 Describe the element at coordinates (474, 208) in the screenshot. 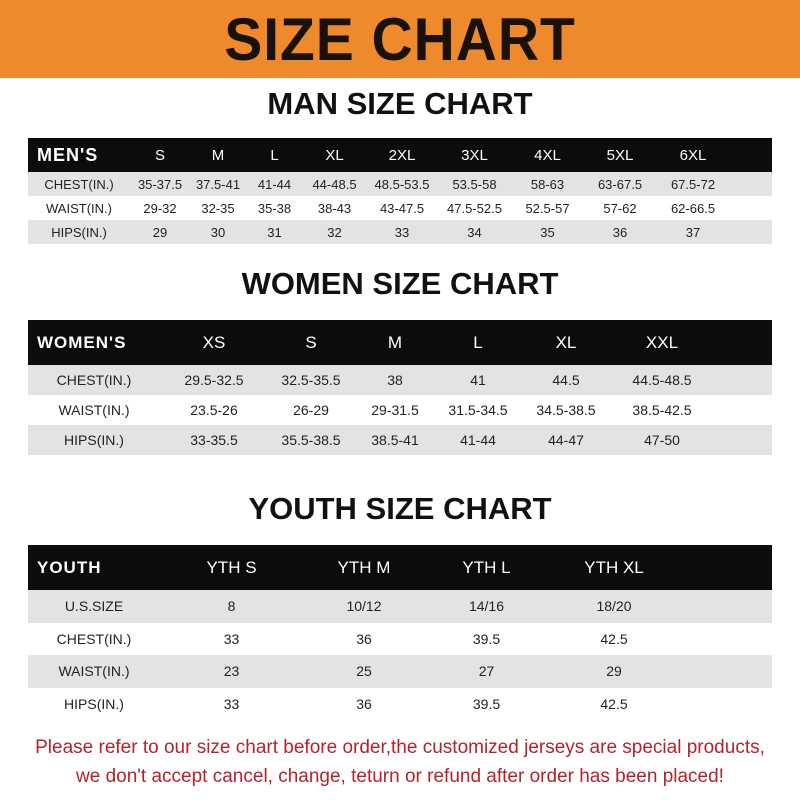

I see `measurement-cell: 47.5-52.5` at that location.